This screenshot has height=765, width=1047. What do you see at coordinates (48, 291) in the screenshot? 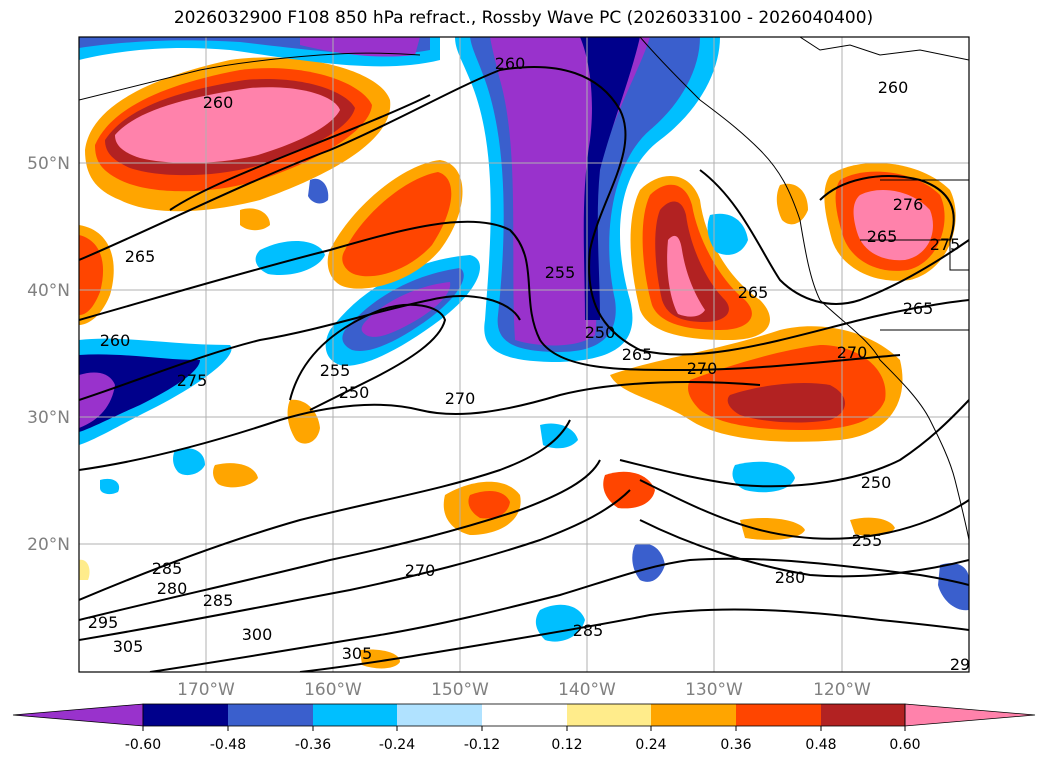
I see `lat-label: 40°N` at bounding box center [48, 291].